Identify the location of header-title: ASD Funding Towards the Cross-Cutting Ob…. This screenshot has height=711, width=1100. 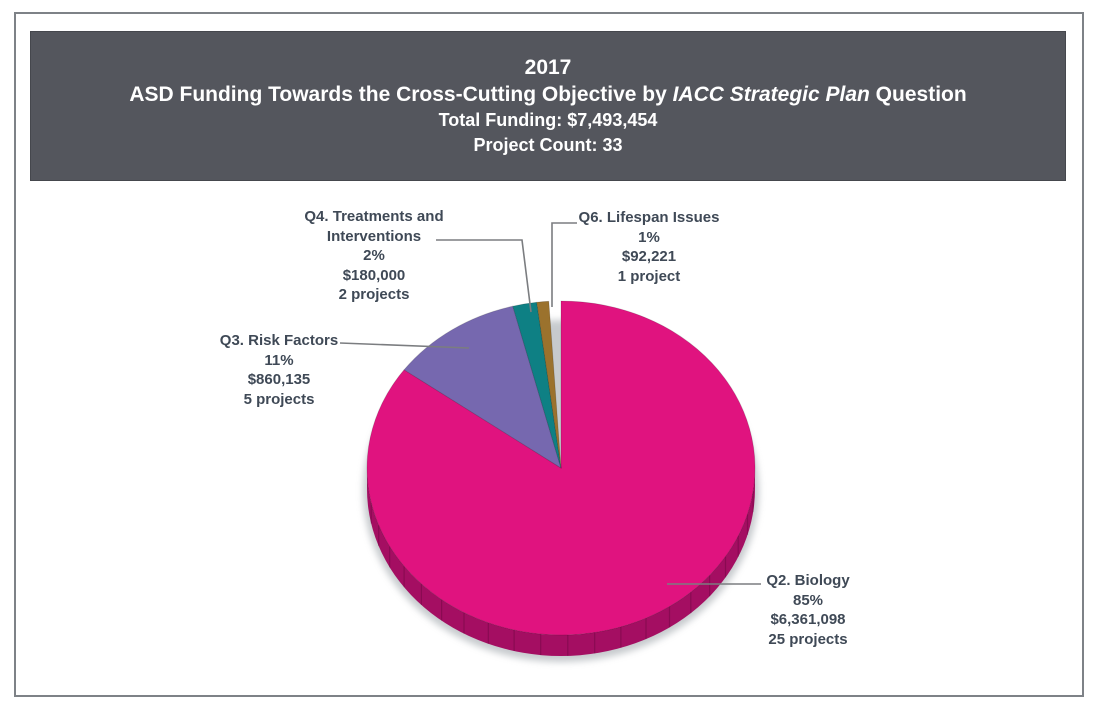
(547, 94).